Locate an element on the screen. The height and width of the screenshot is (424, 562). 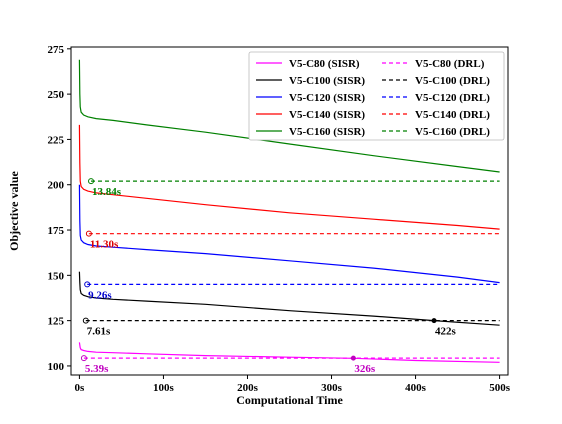
legend-item-label: V5-C120 (DRL) is located at coordinates (452, 98).